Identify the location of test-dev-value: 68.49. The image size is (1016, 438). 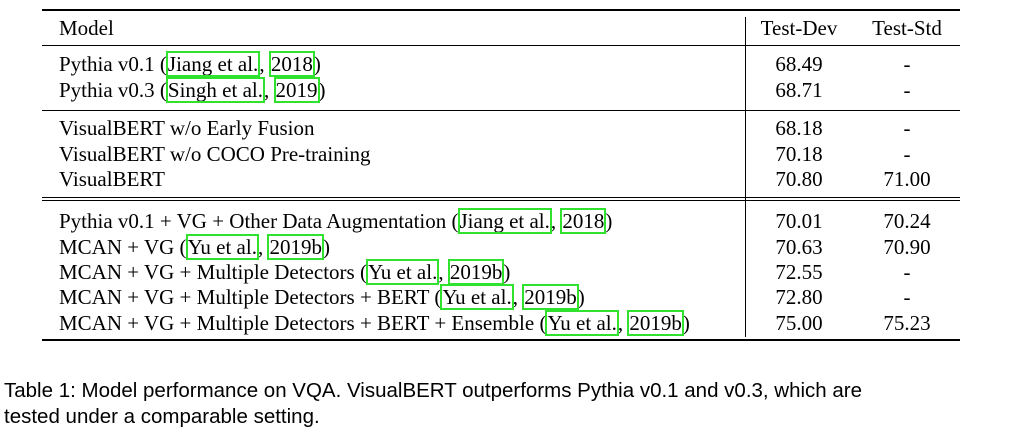
(799, 64).